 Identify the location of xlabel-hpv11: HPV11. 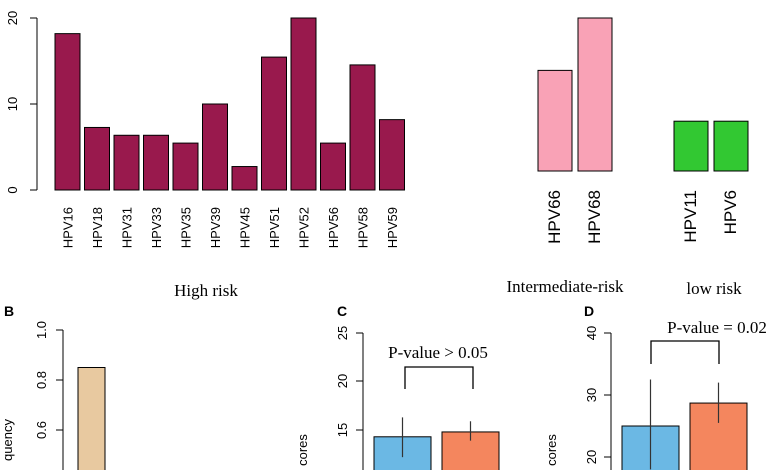
(690, 216).